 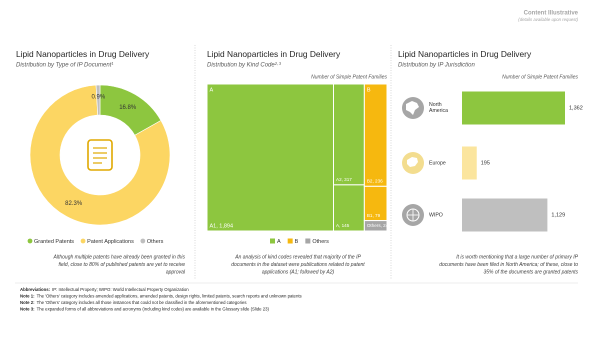 I want to click on region-icon, so click(x=413, y=161).